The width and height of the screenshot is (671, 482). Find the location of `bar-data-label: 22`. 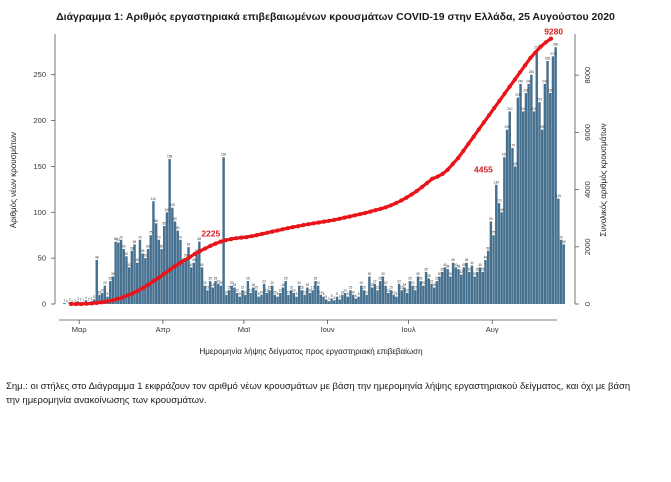

bar-data-label: 22 is located at coordinates (432, 281).